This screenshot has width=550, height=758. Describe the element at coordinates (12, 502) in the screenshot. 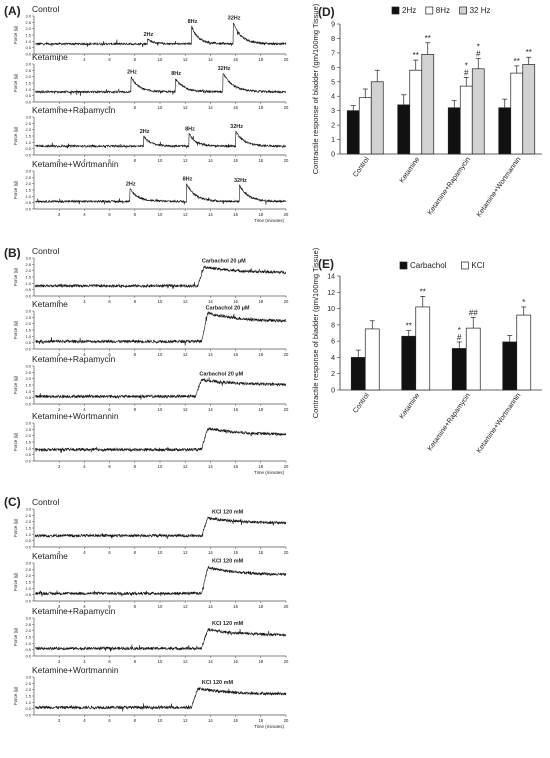

I see `panel-label-c: (C)` at that location.